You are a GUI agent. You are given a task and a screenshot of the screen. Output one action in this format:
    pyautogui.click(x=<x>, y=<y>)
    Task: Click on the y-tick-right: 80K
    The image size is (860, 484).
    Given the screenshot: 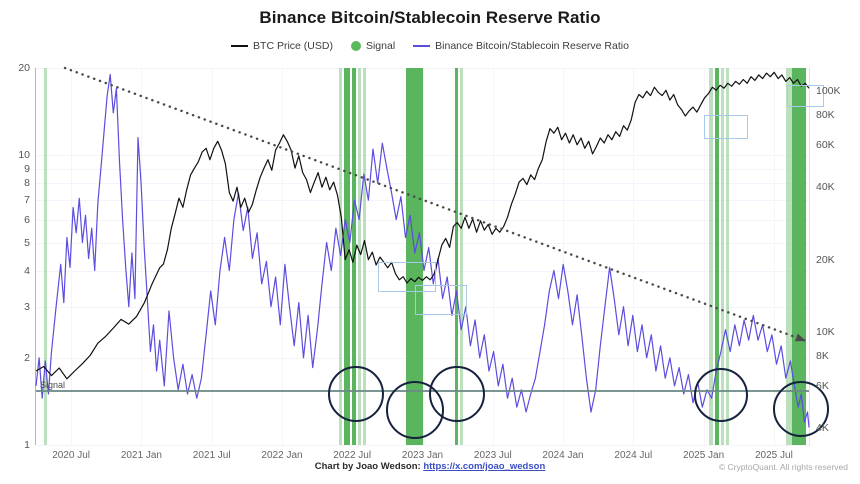 What is the action you would take?
    pyautogui.click(x=825, y=114)
    